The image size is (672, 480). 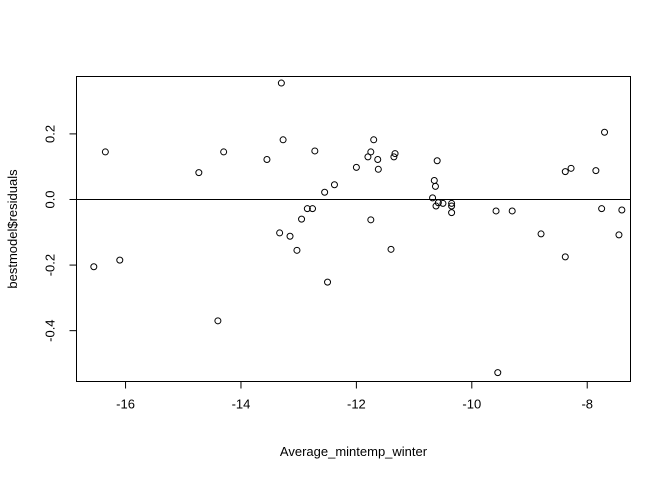 I want to click on x-tick-label: -12, so click(x=356, y=404).